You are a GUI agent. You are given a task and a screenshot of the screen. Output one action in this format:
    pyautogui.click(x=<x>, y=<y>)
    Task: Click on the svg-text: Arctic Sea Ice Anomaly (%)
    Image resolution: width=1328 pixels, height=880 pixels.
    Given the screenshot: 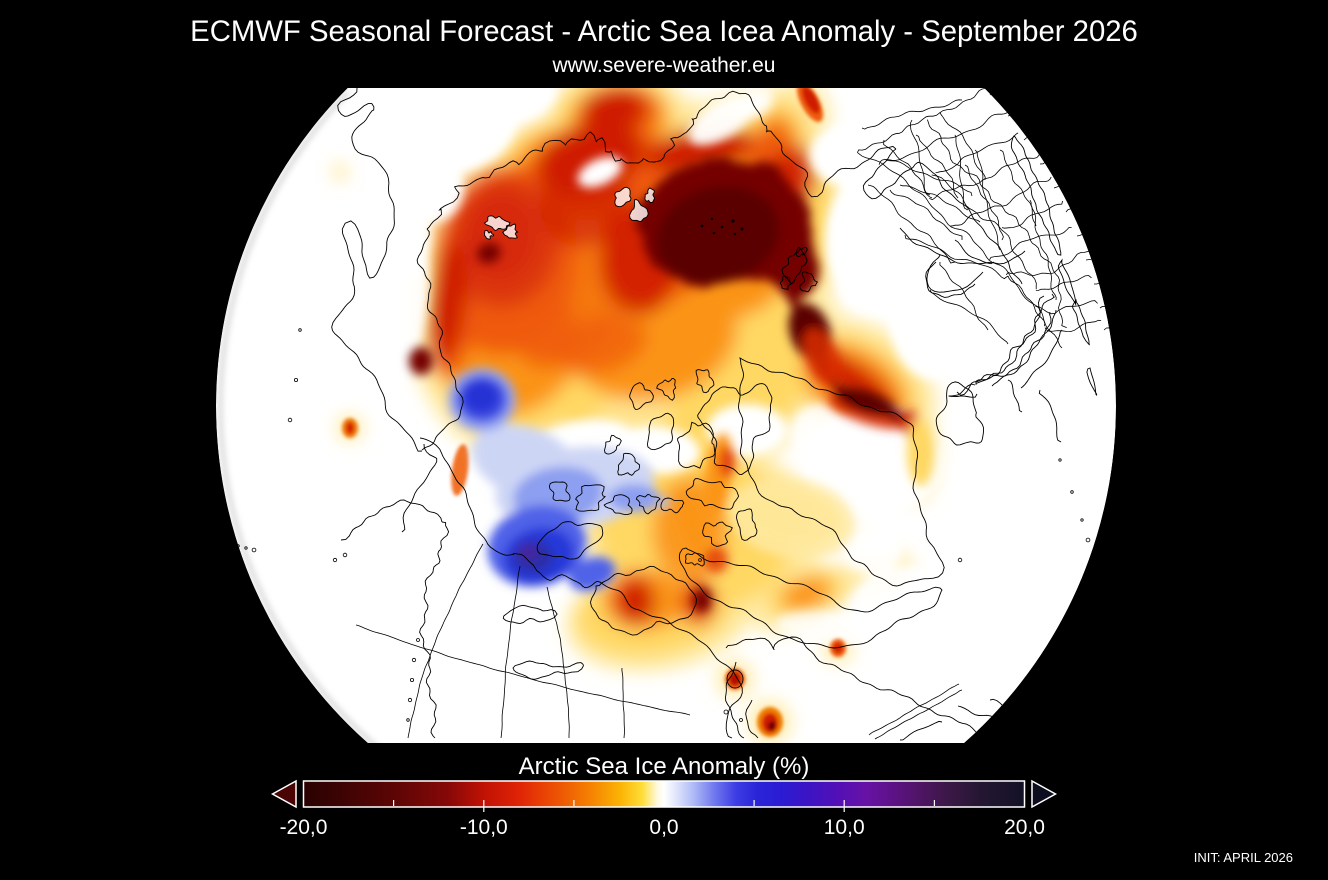 What is the action you would take?
    pyautogui.click(x=664, y=766)
    